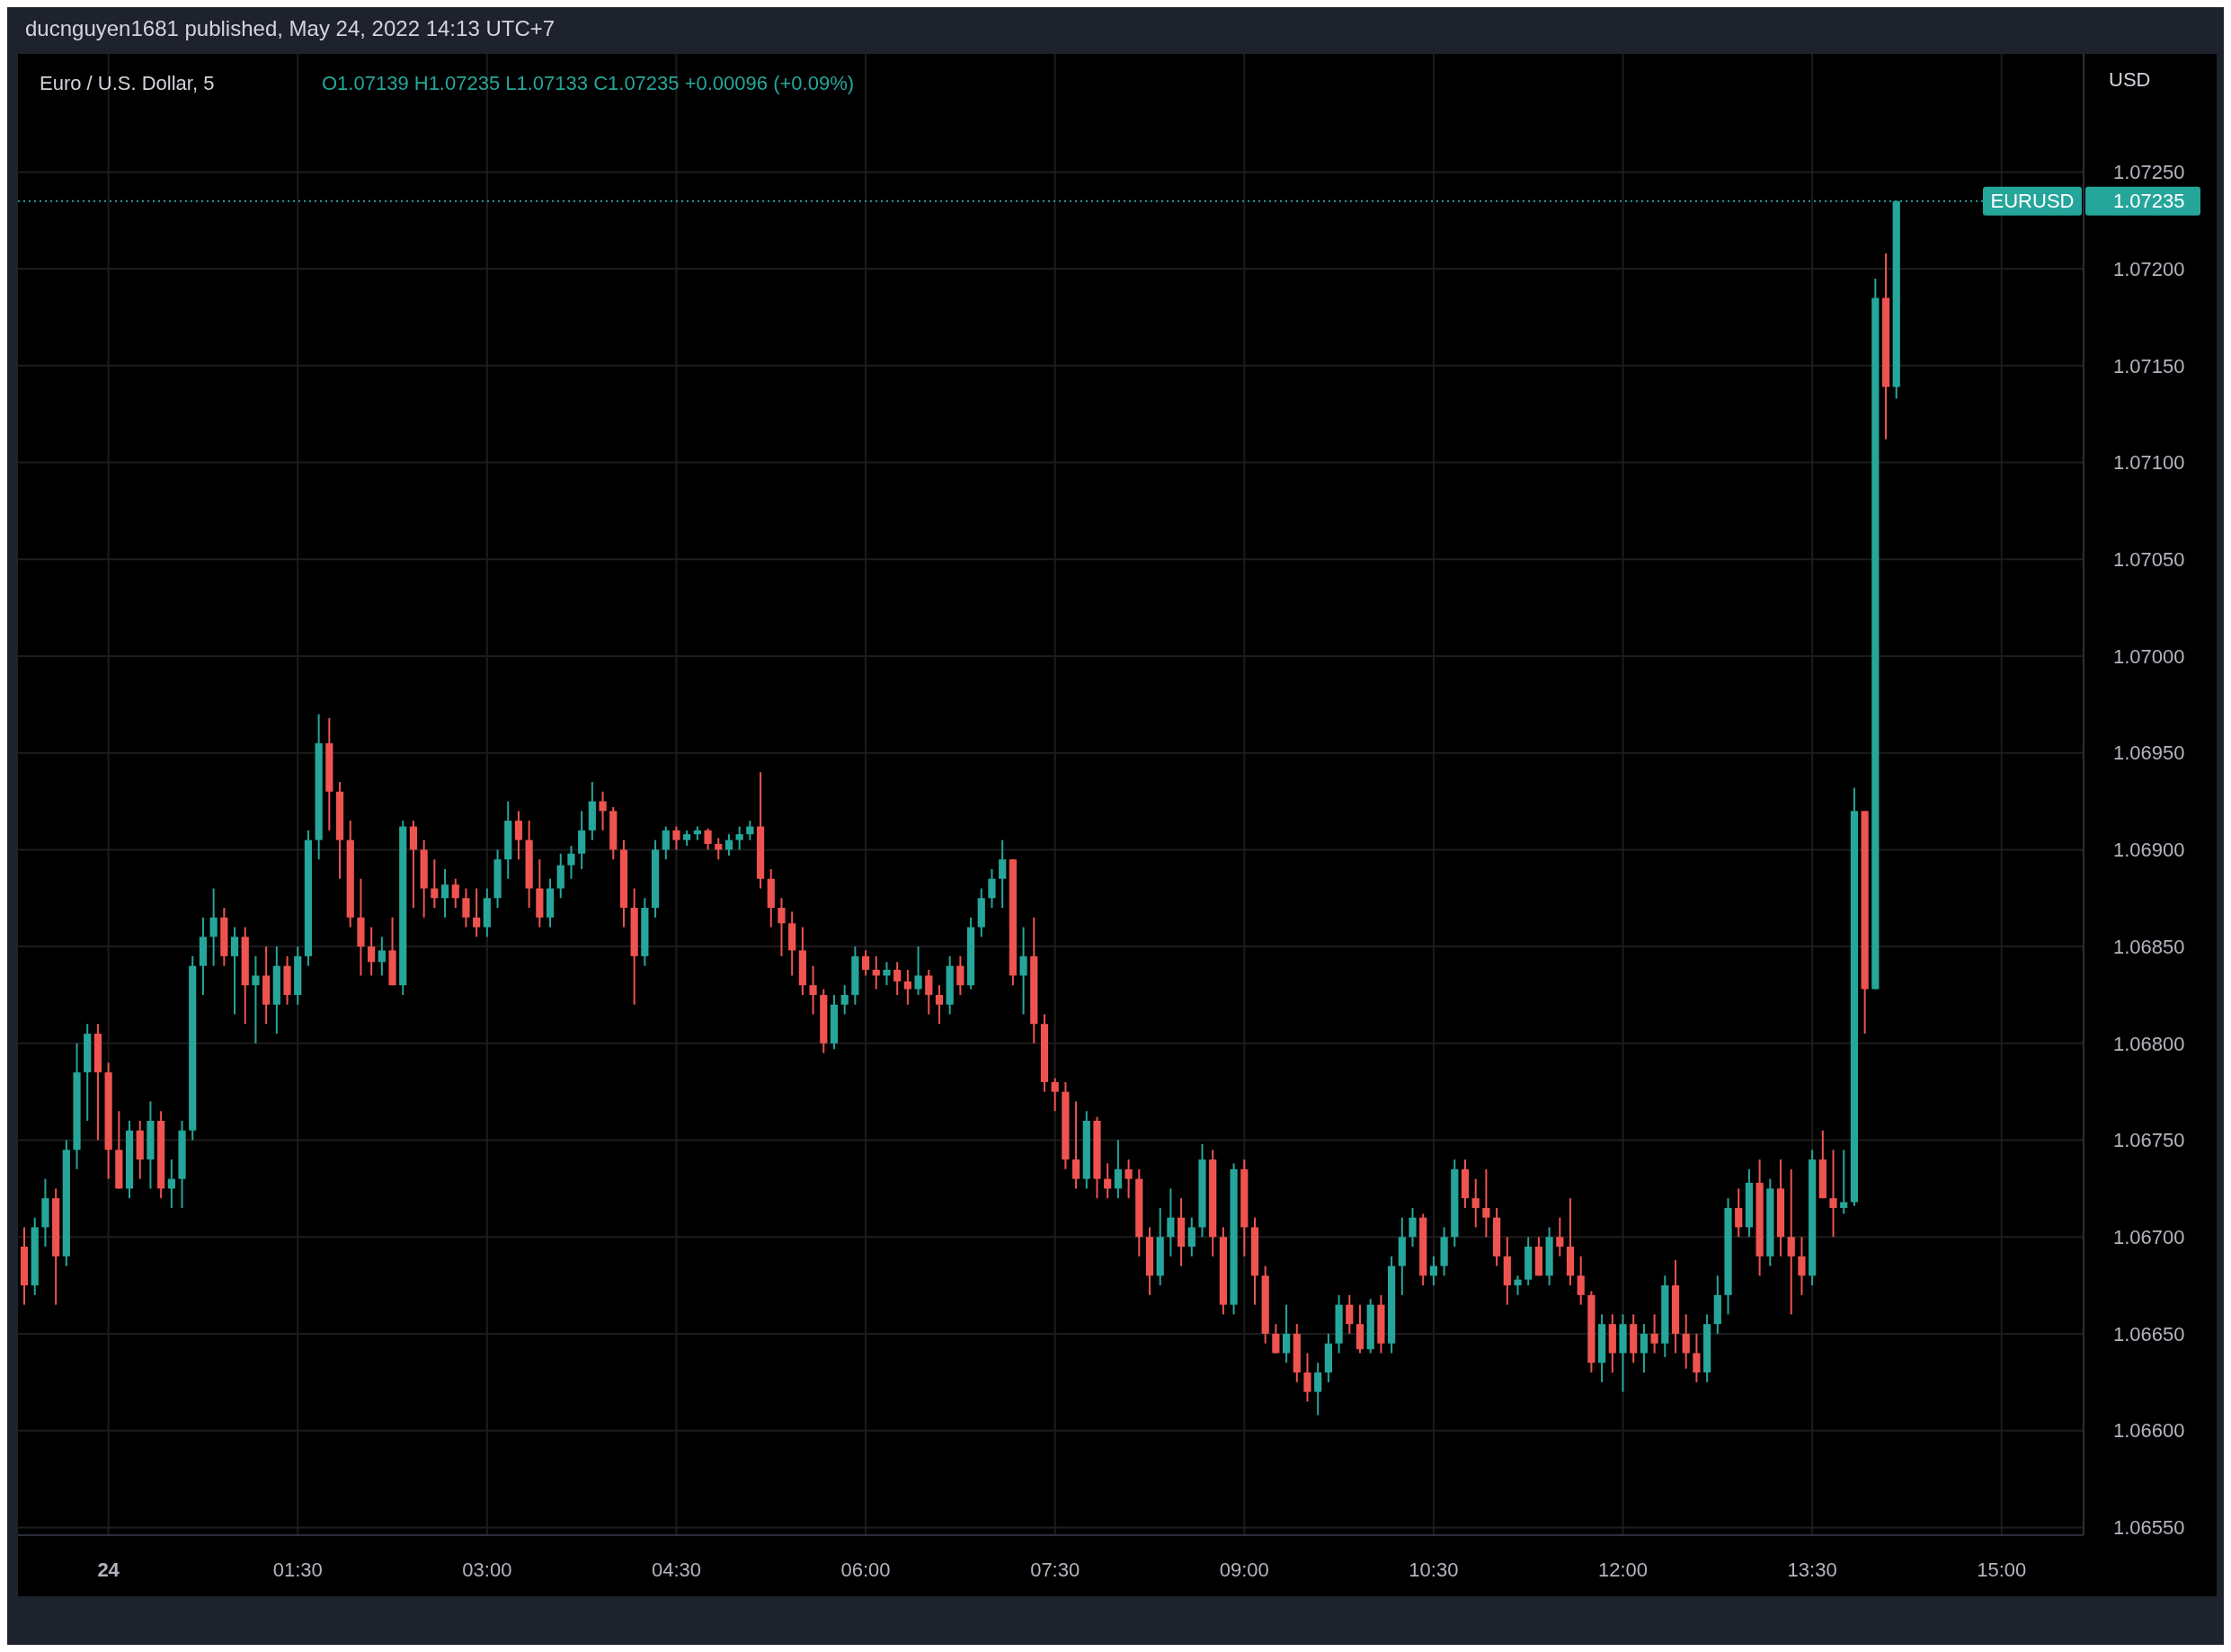  I want to click on y-tick-label: 1.07150, so click(2149, 365).